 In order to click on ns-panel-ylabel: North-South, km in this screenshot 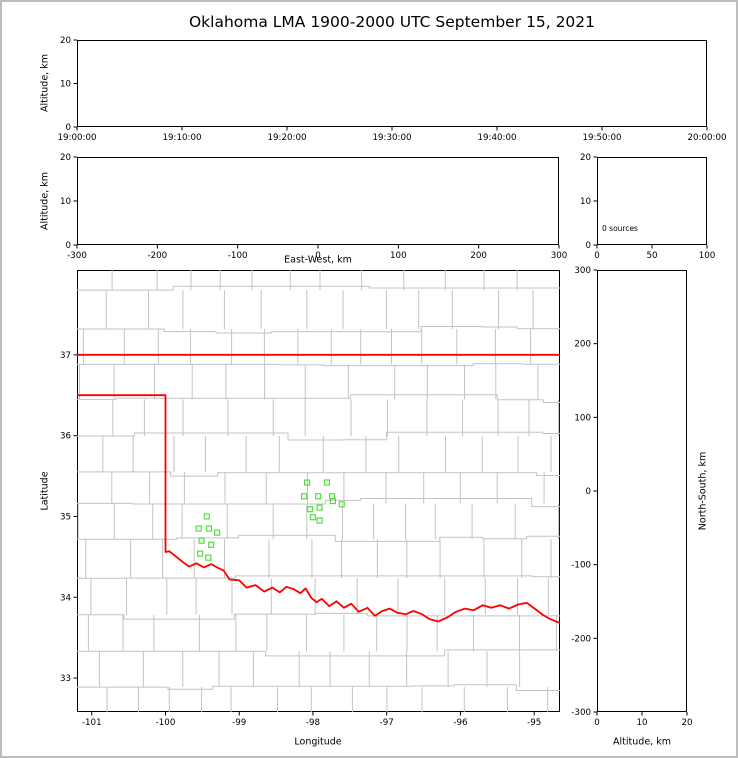, I will do `click(703, 491)`.